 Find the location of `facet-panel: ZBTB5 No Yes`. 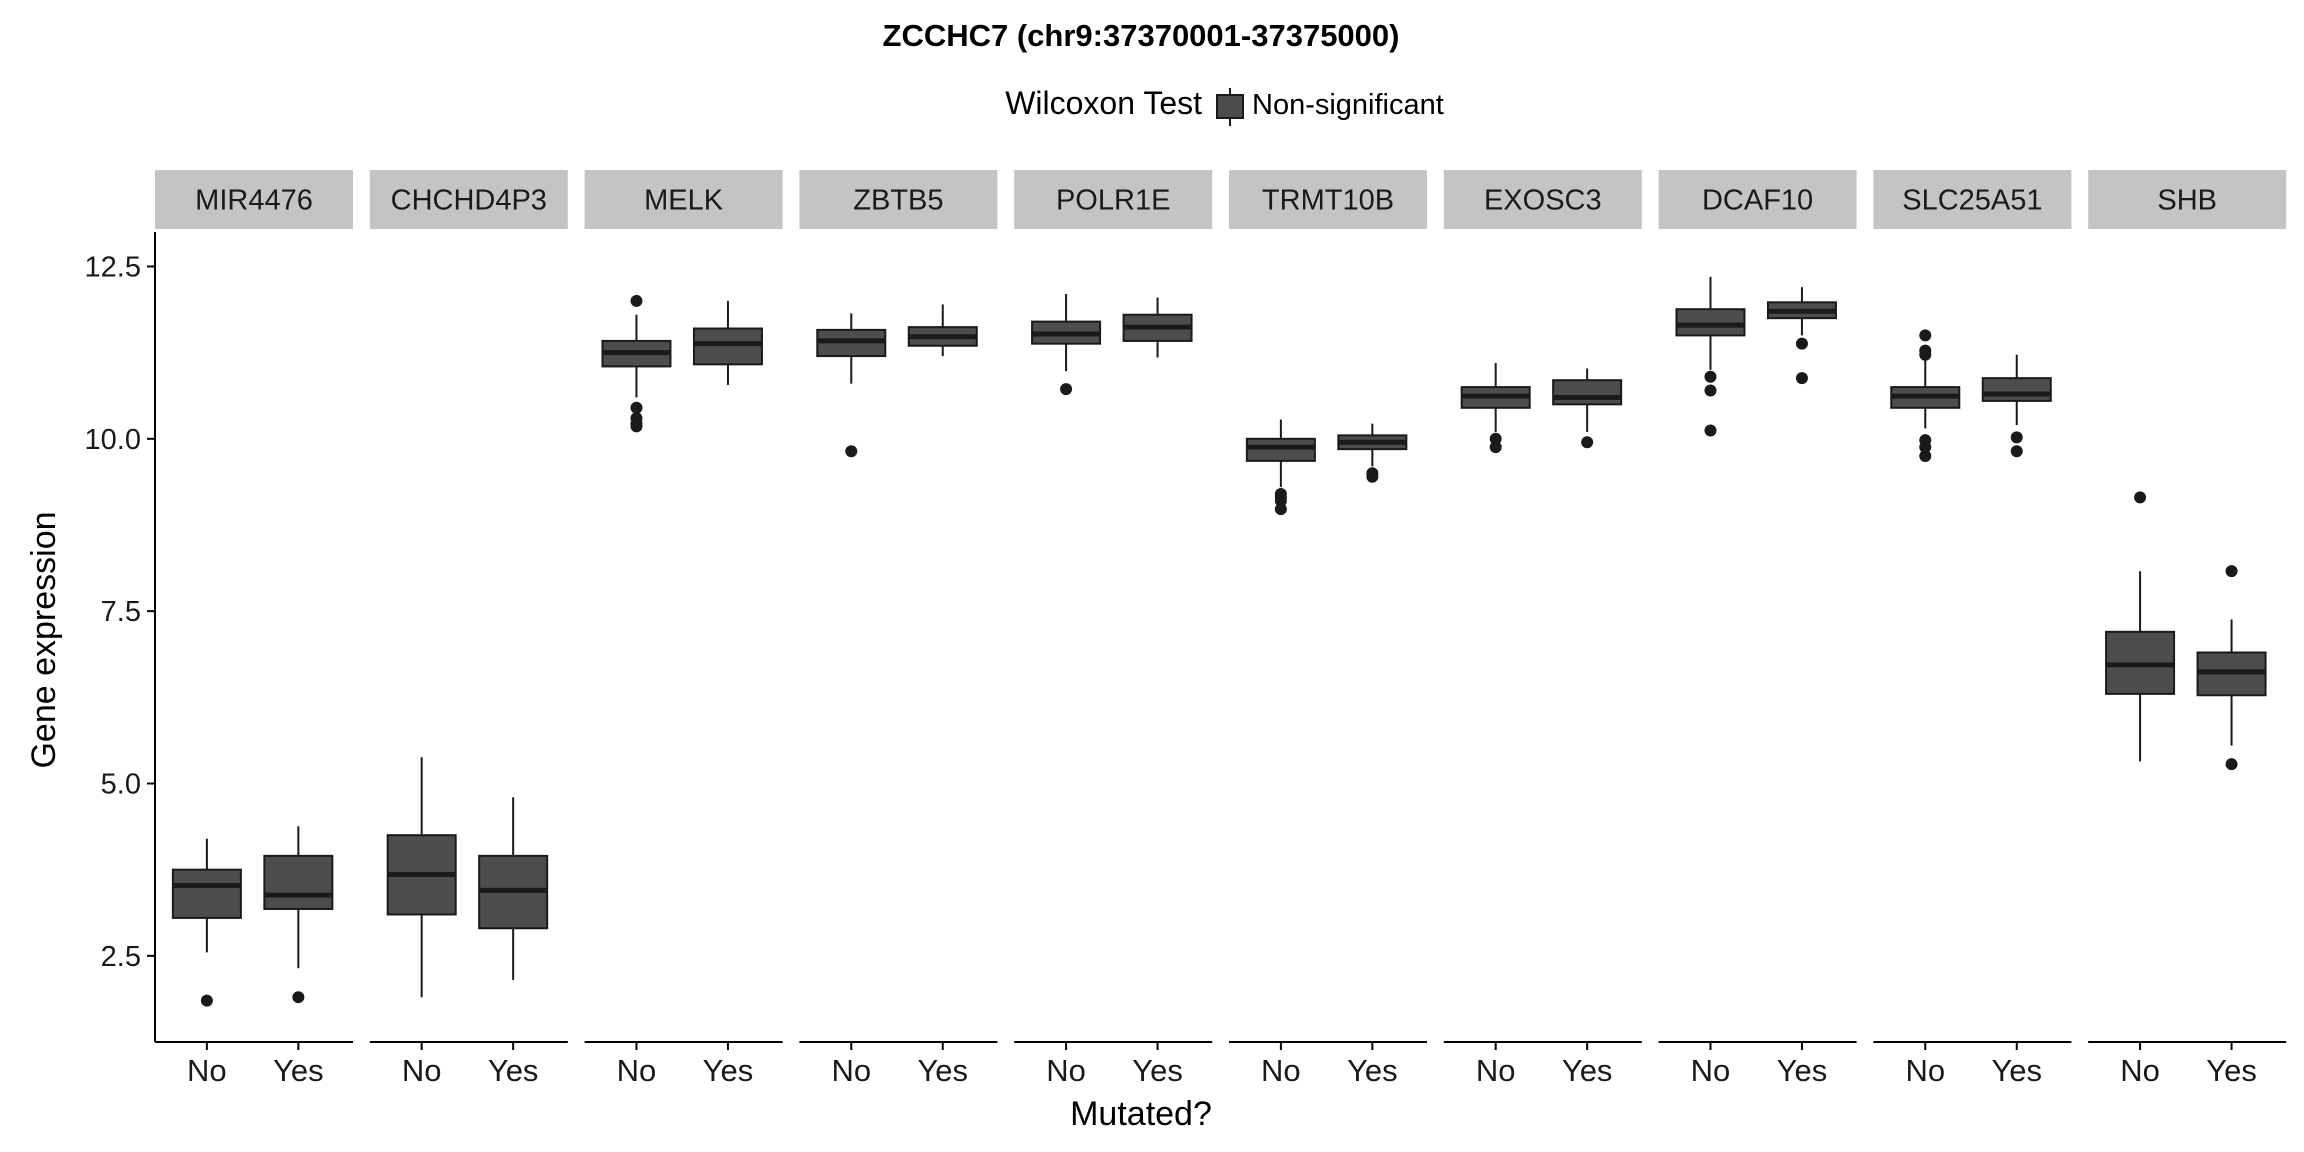

facet-panel: ZBTB5 No Yes is located at coordinates (898, 629).